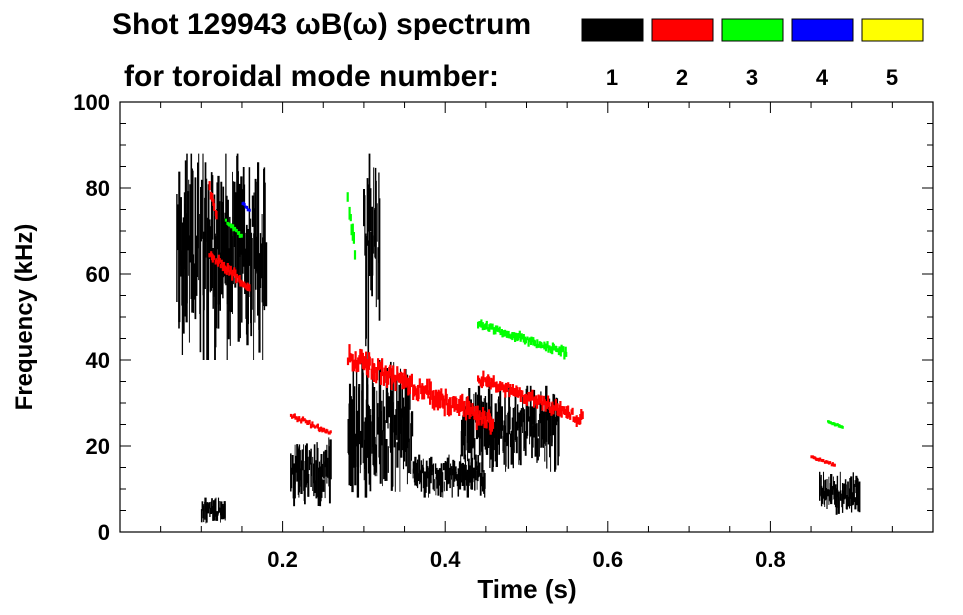  I want to click on x-tick-label: 0.8, so click(770, 559).